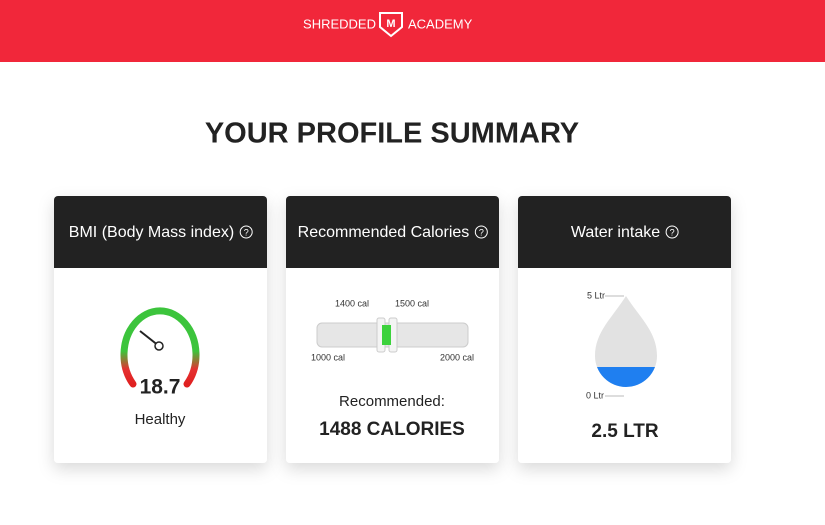  I want to click on bmi-gauge, so click(160, 347).